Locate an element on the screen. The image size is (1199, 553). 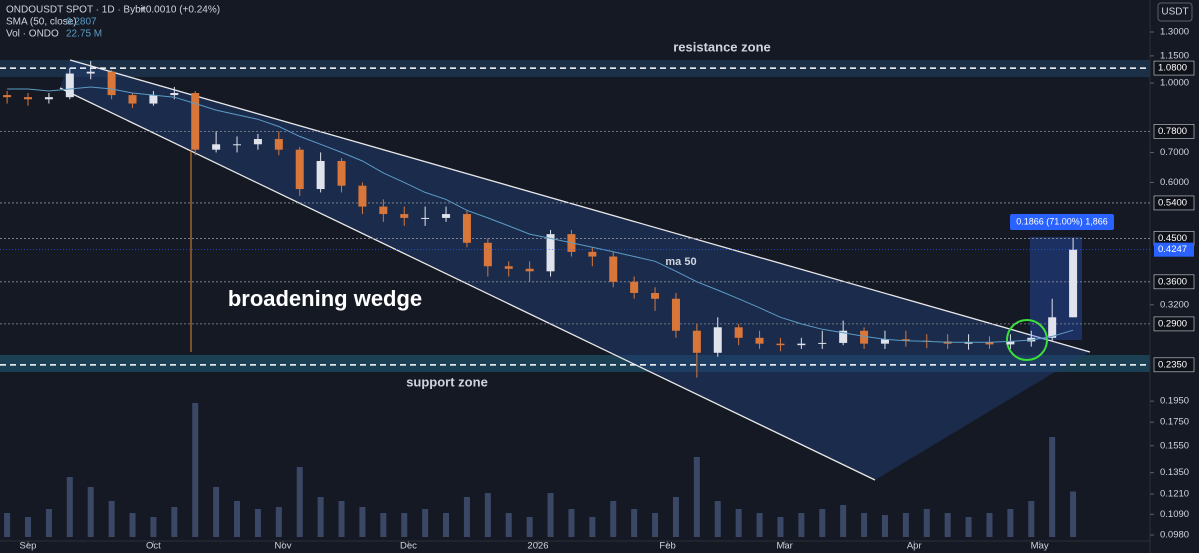
currency-button is located at coordinates (1175, 12).